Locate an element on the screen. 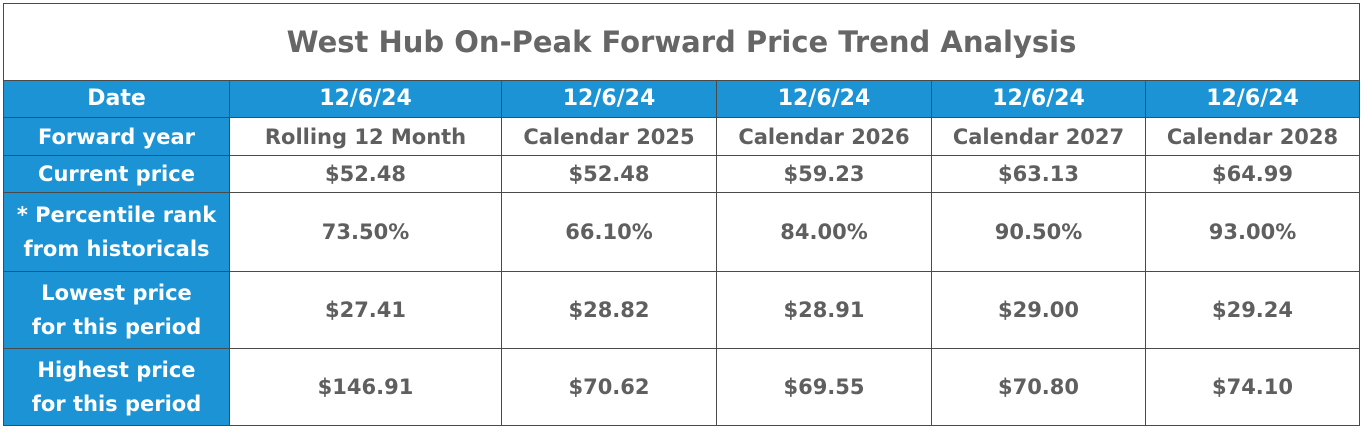 Image resolution: width=1362 pixels, height=432 pixels. table-cell: Calendar 2027 is located at coordinates (1038, 136).